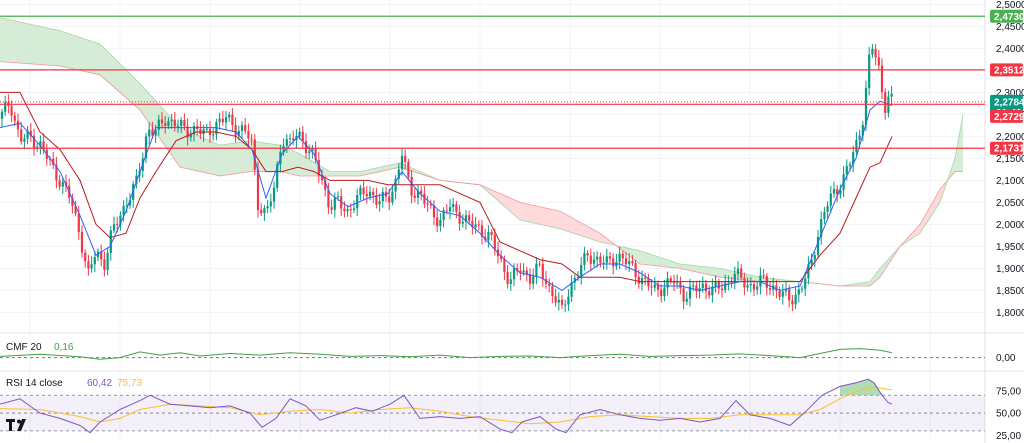 This screenshot has width=1024, height=443. Describe the element at coordinates (1010, 313) in the screenshot. I see `price-tick-label: 1,8000` at that location.